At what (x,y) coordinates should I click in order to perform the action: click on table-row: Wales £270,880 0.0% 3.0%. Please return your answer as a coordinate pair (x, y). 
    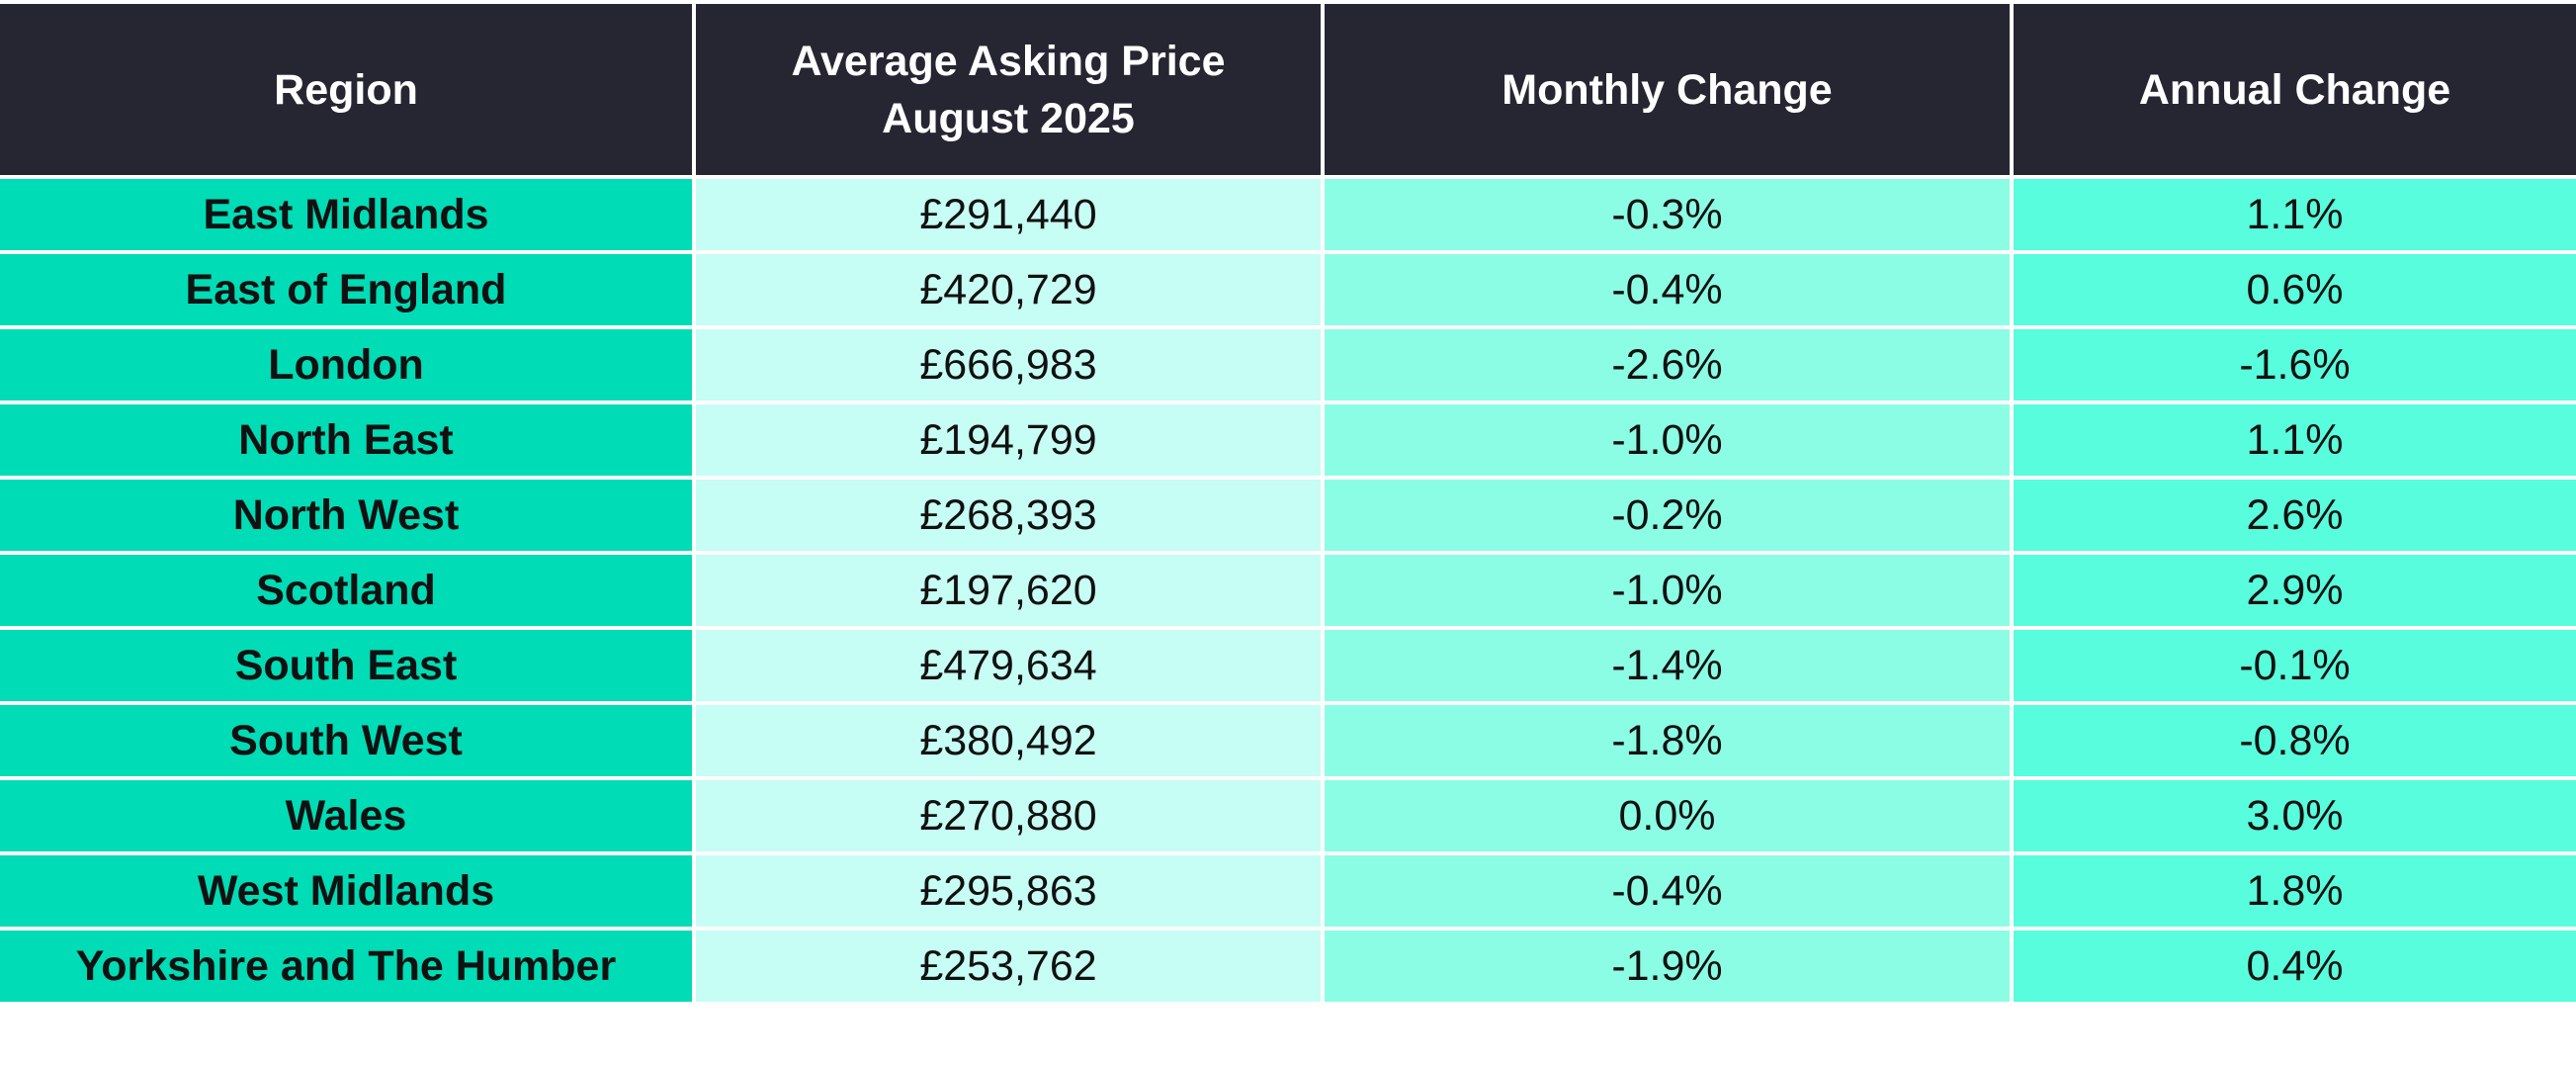
    Looking at the image, I should click on (1288, 816).